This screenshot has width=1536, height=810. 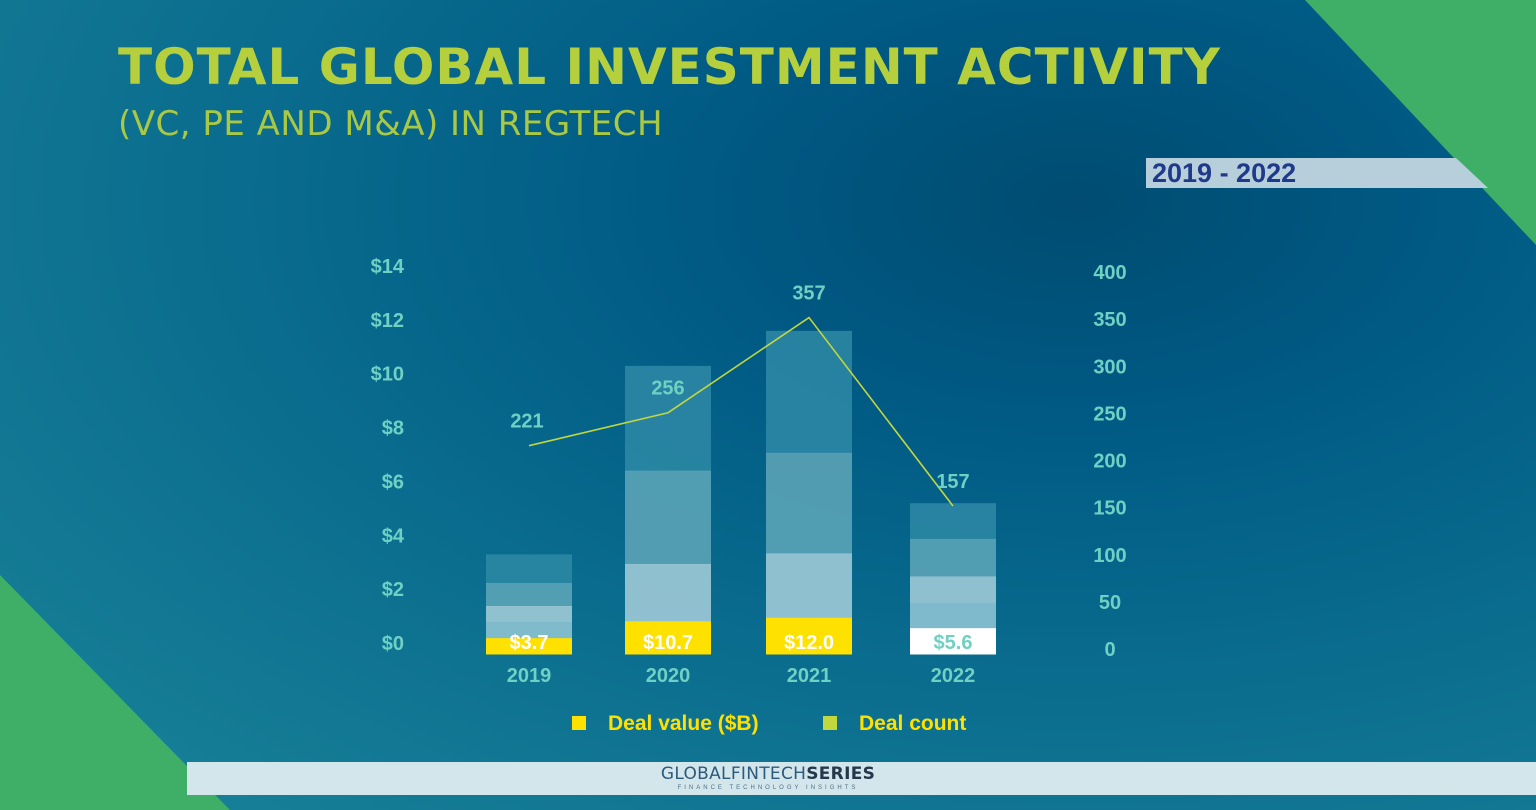 I want to click on bar-value-label: $5.6, so click(x=953, y=643).